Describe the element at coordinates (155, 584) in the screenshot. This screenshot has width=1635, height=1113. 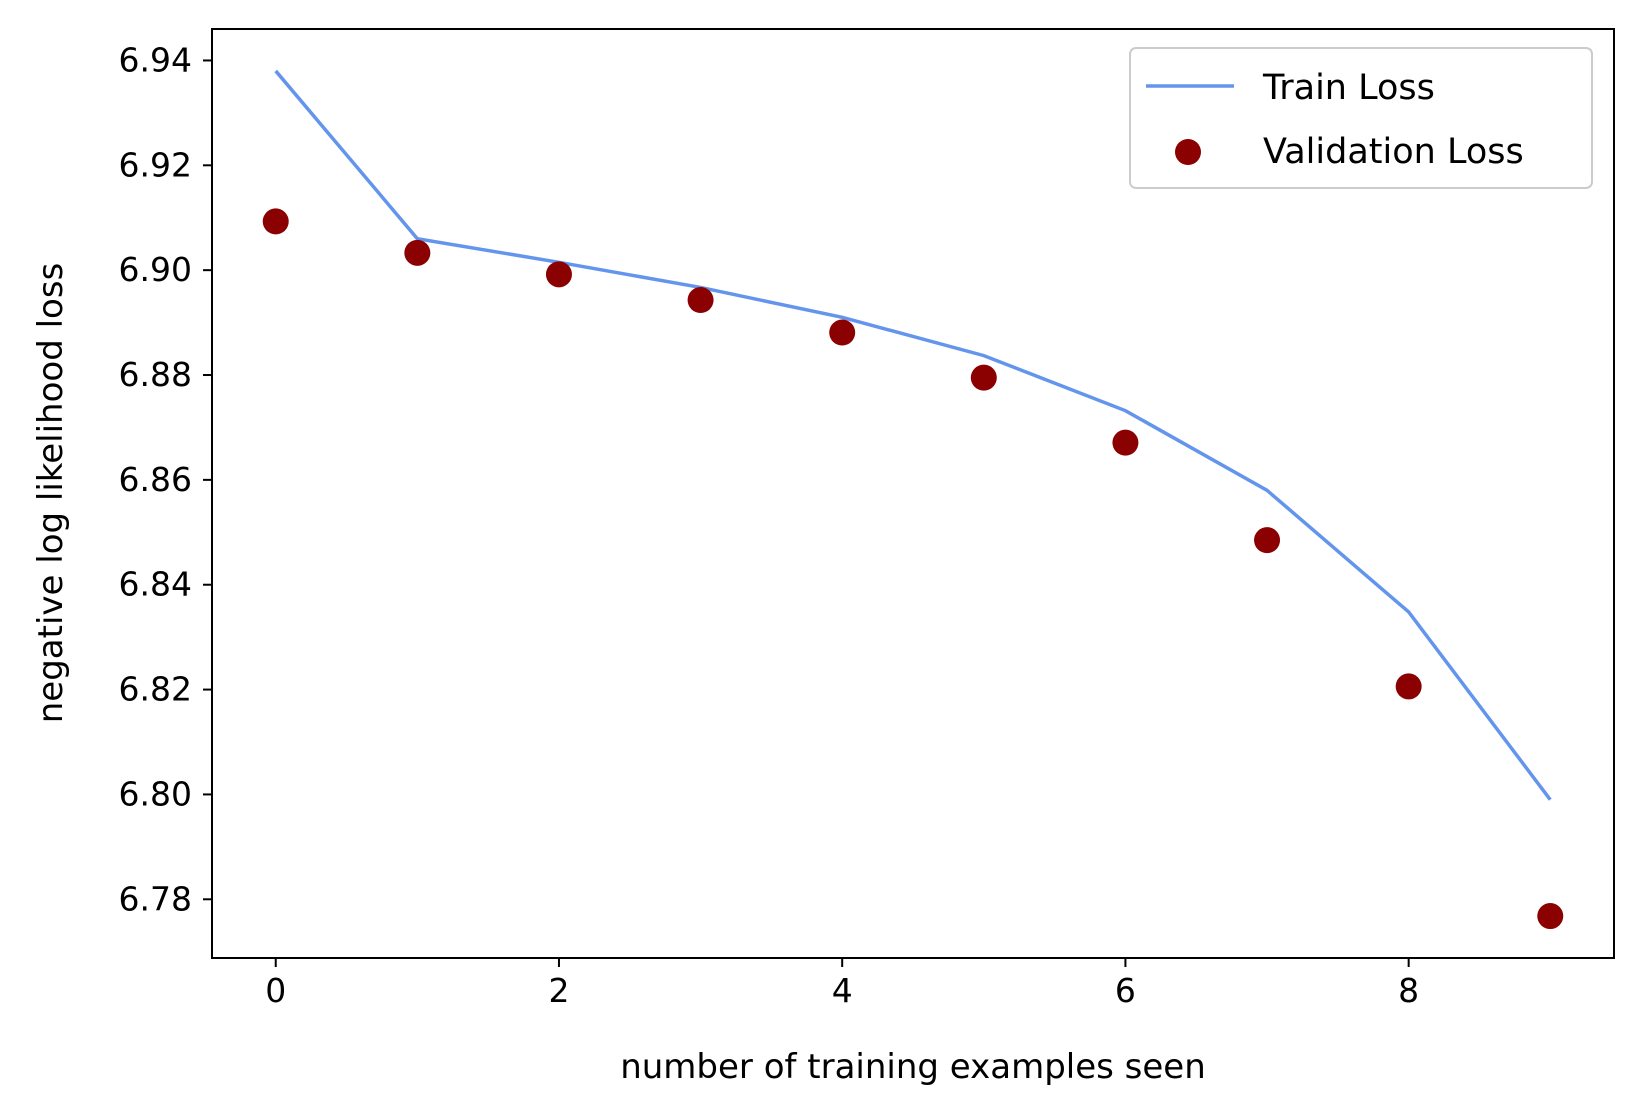
I see `y-tick-label: 6.84` at that location.